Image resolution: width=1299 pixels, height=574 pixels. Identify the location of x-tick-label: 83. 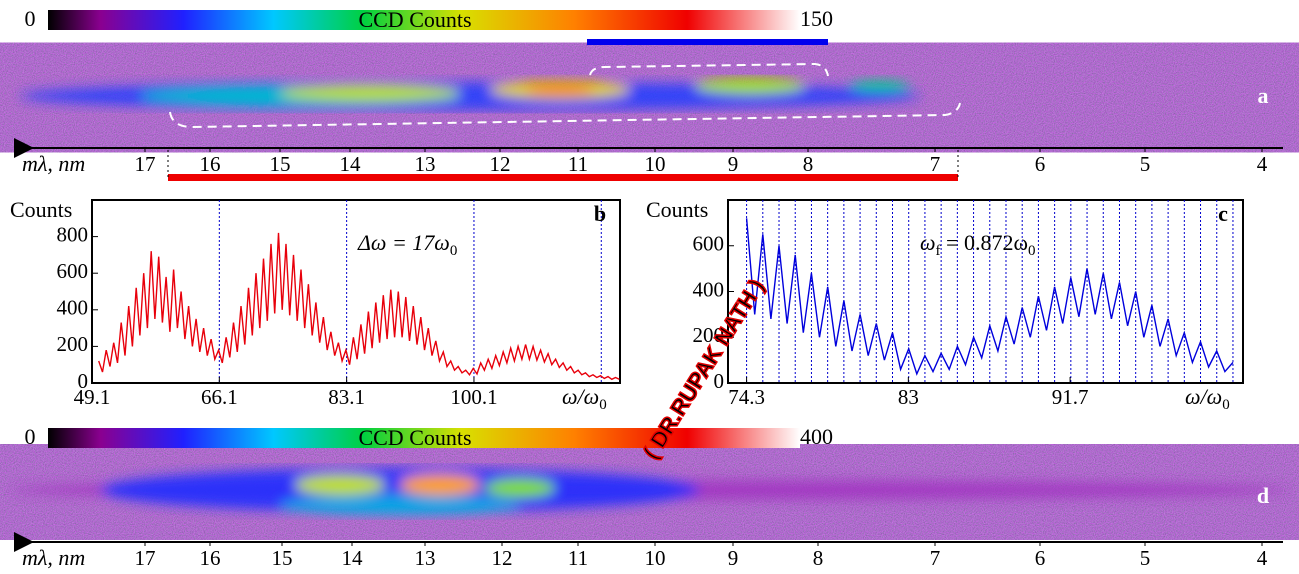
(908, 397).